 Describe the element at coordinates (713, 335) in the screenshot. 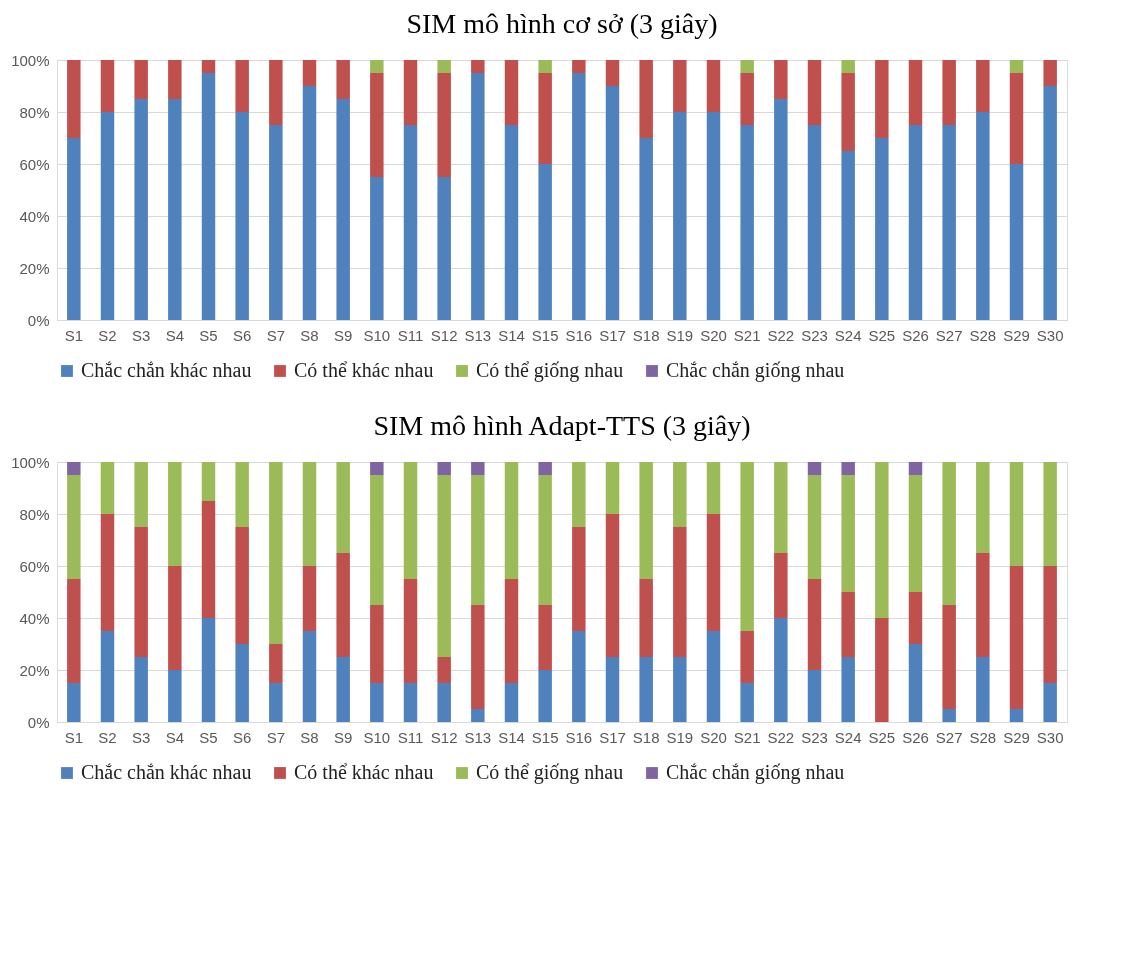

I see `x-tick-label: S20` at that location.